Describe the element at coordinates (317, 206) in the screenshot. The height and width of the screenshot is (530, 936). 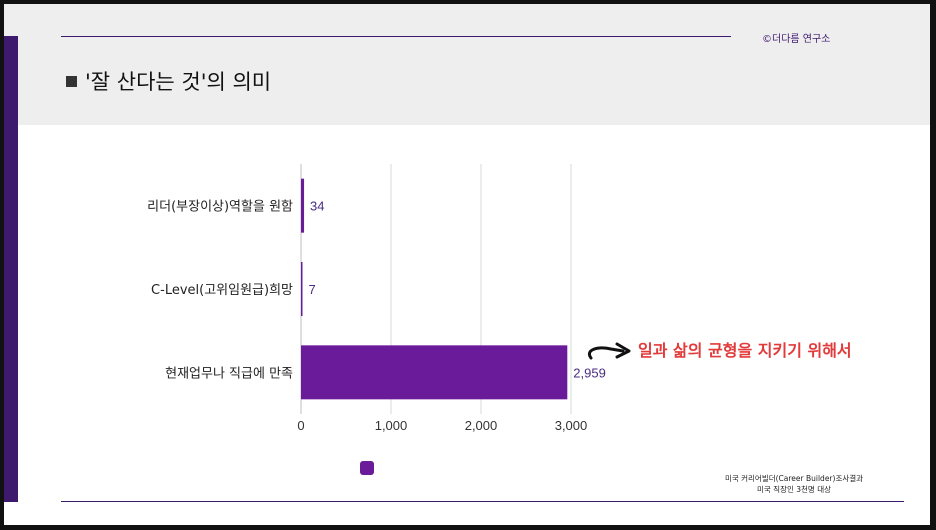
I see `data-label: 34` at that location.